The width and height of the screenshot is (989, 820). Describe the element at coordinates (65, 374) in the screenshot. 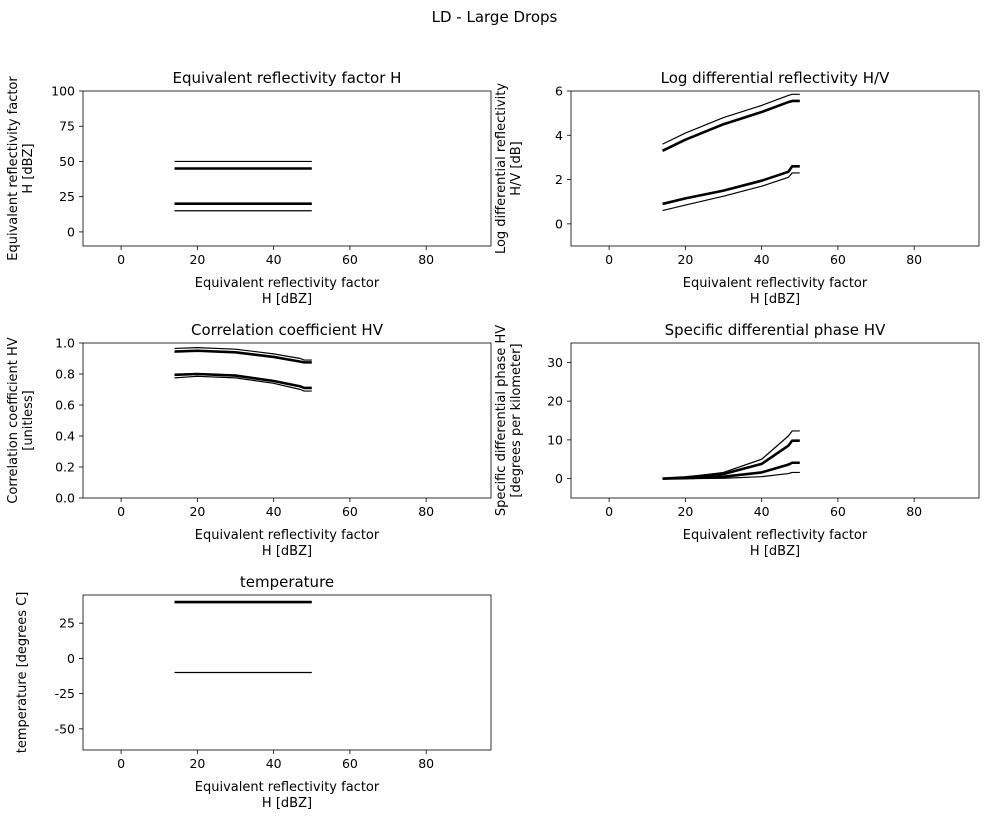

I see `y-tick-label: 0.8` at that location.